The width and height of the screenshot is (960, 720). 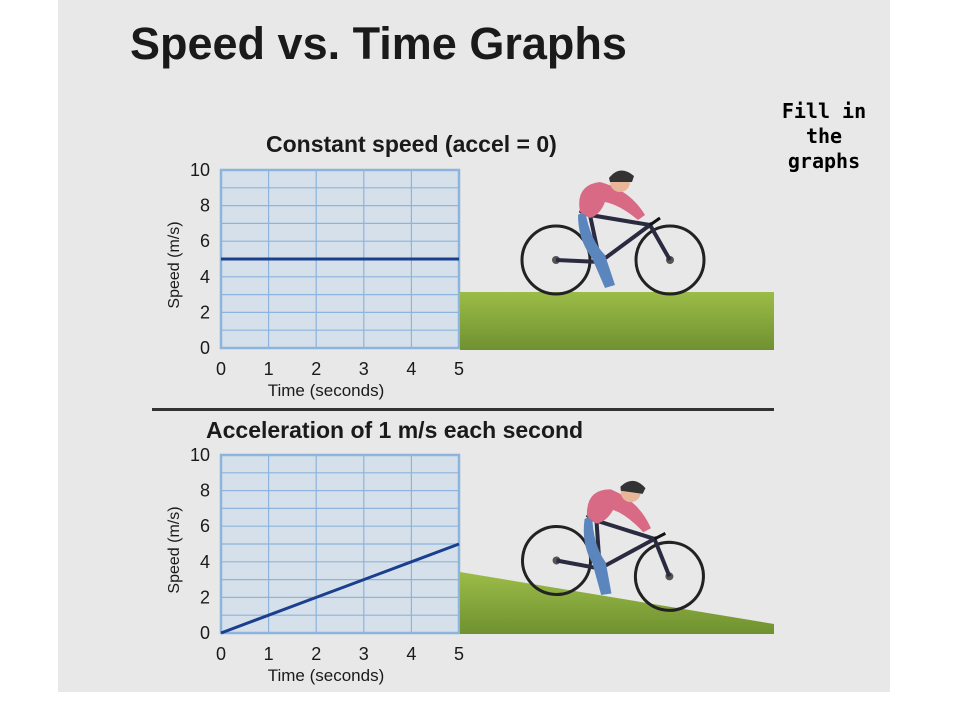 What do you see at coordinates (340, 588) in the screenshot?
I see `series-line` at bounding box center [340, 588].